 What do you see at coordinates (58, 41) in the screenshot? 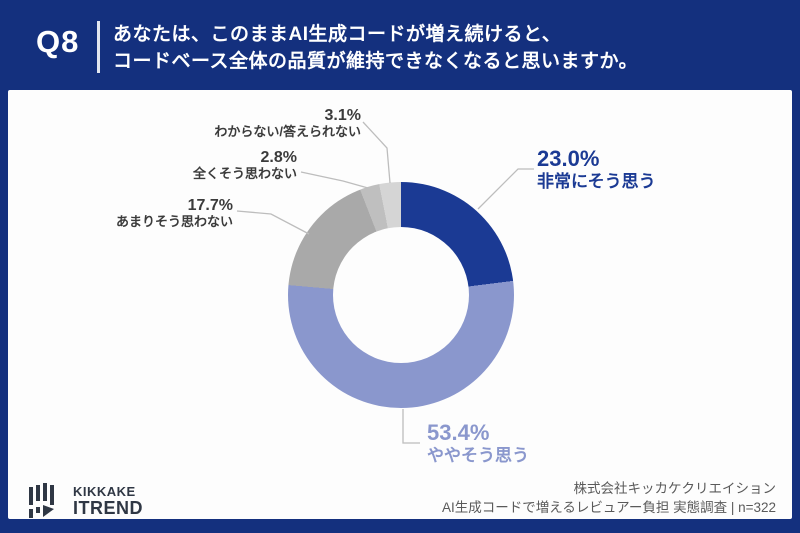
I see `question-number: Q8` at bounding box center [58, 41].